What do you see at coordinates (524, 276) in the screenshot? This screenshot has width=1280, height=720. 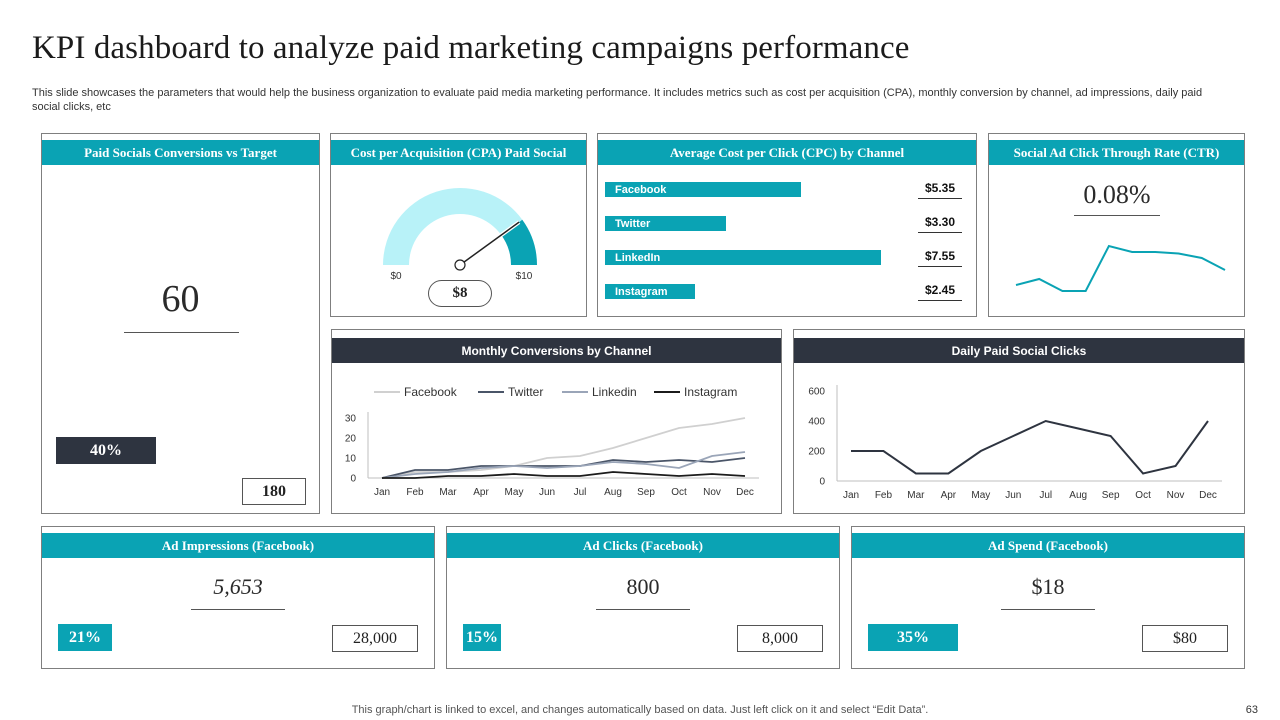 I see `gauge-max-label: $10` at bounding box center [524, 276].